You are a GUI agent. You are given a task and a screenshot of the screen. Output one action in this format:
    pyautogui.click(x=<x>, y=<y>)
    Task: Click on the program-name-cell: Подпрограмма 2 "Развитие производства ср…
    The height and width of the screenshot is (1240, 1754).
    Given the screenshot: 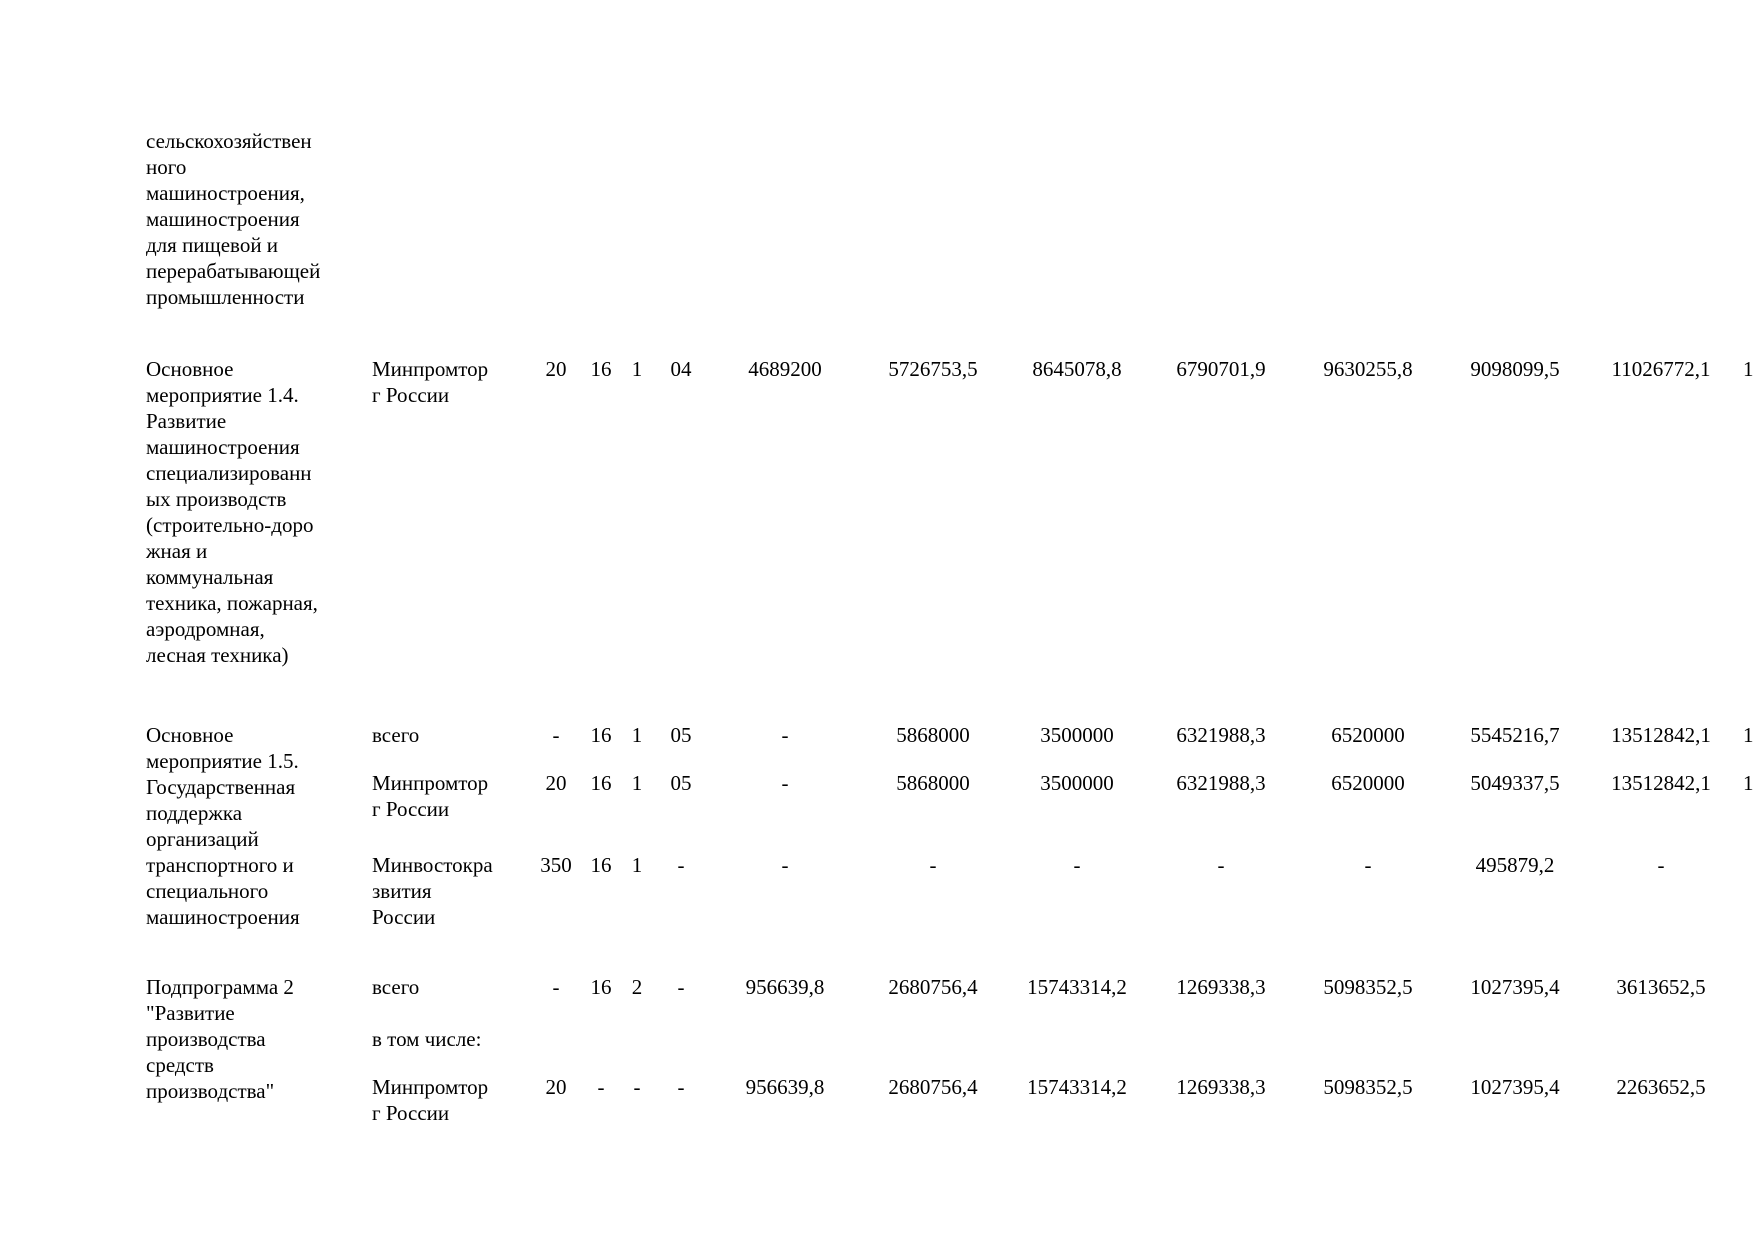 What is the action you would take?
    pyautogui.click(x=220, y=1039)
    